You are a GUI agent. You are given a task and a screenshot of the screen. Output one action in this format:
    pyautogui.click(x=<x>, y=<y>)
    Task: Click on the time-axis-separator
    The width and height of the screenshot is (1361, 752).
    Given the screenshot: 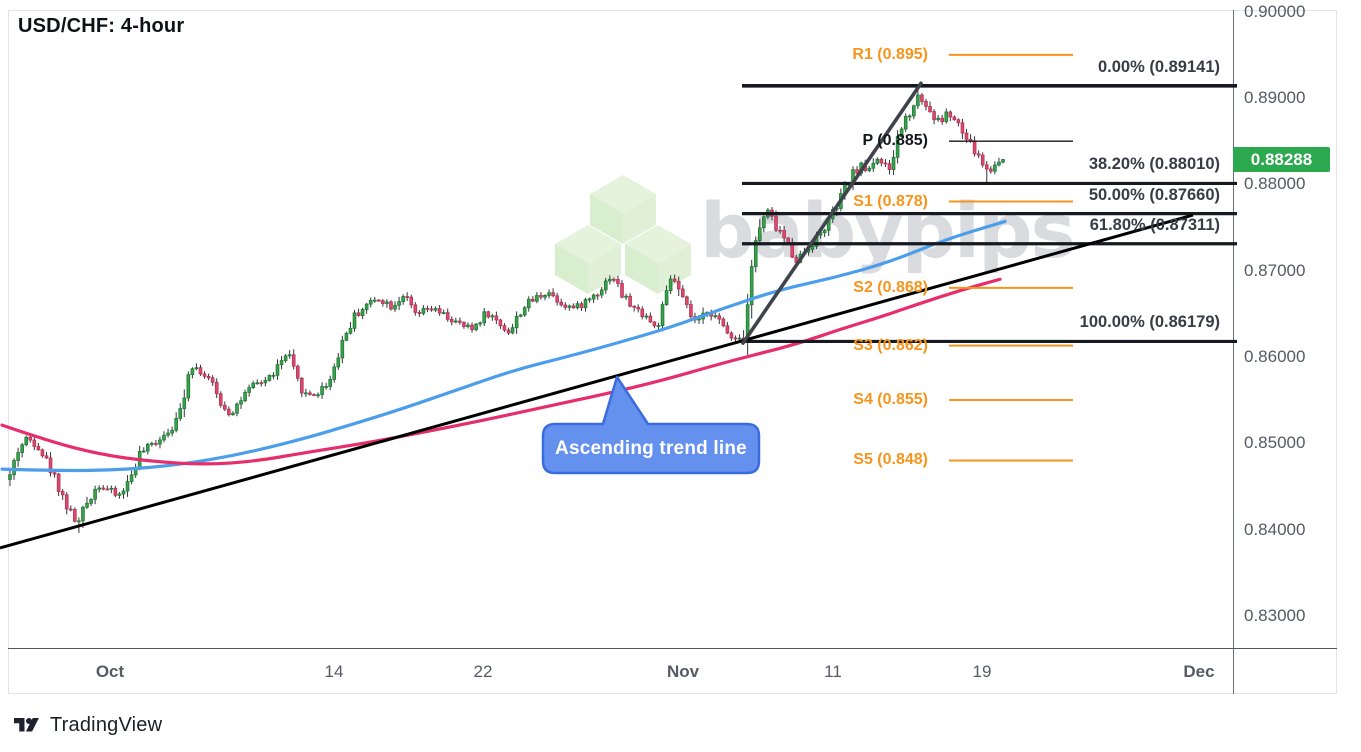 What is the action you would take?
    pyautogui.click(x=672, y=648)
    